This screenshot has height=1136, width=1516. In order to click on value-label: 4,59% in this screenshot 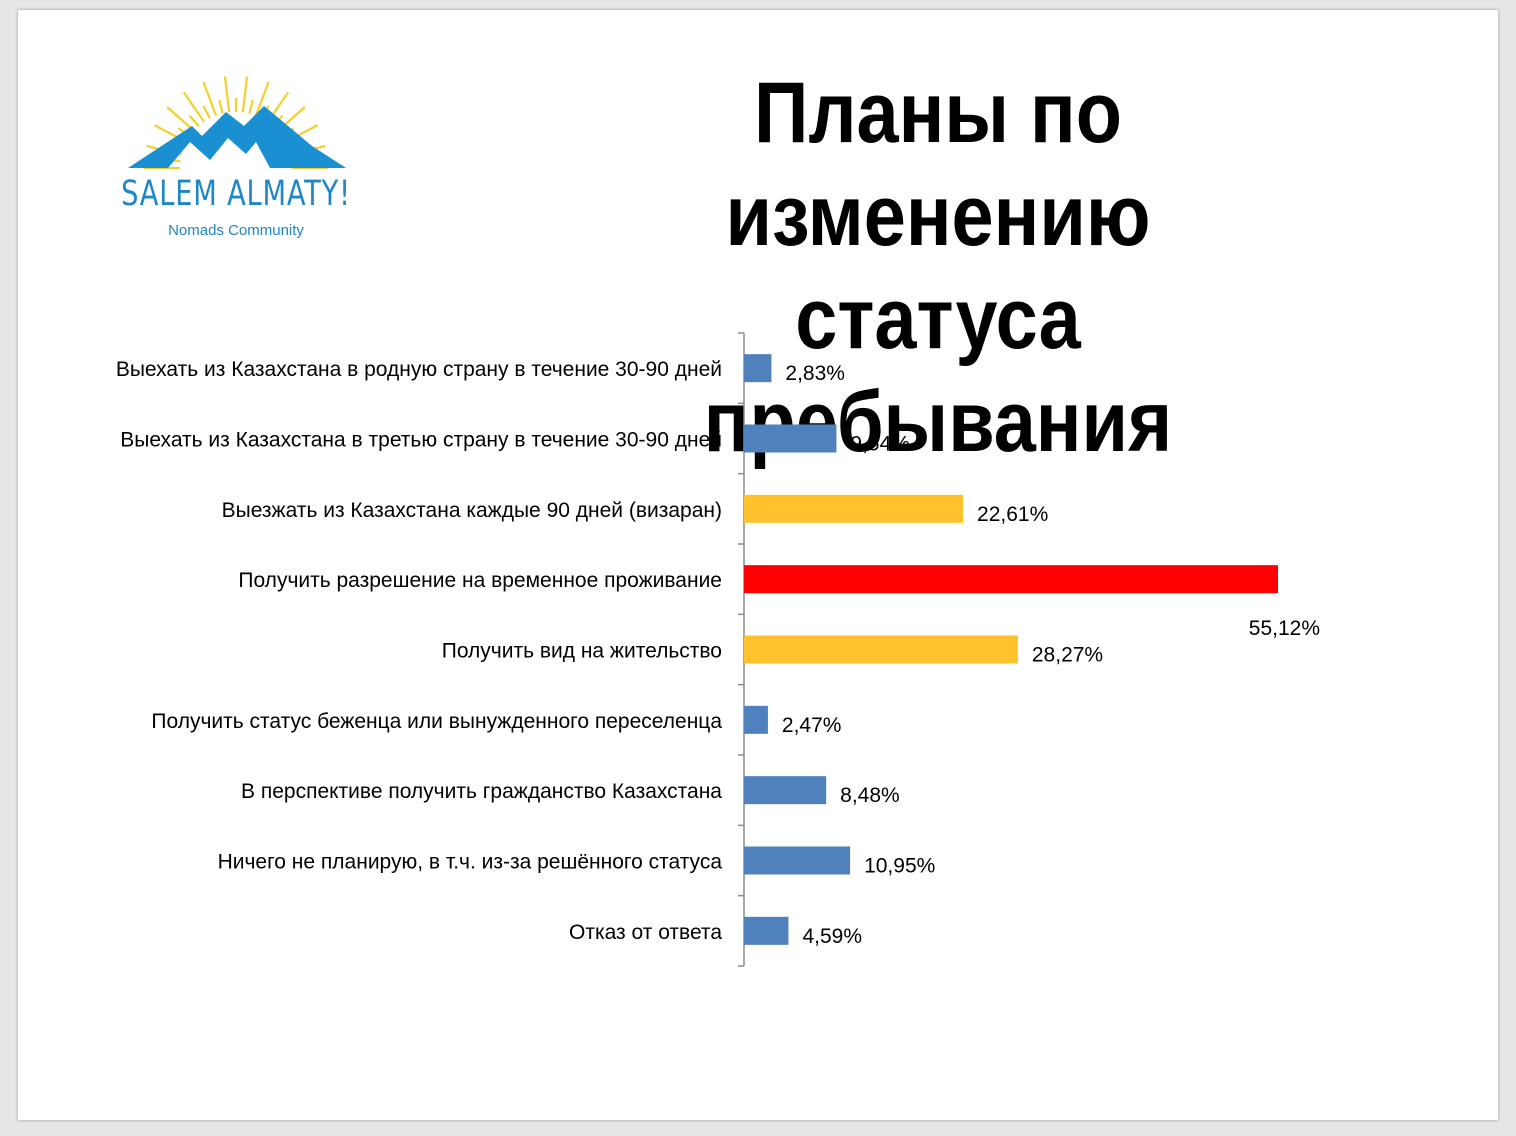, I will do `click(832, 936)`.